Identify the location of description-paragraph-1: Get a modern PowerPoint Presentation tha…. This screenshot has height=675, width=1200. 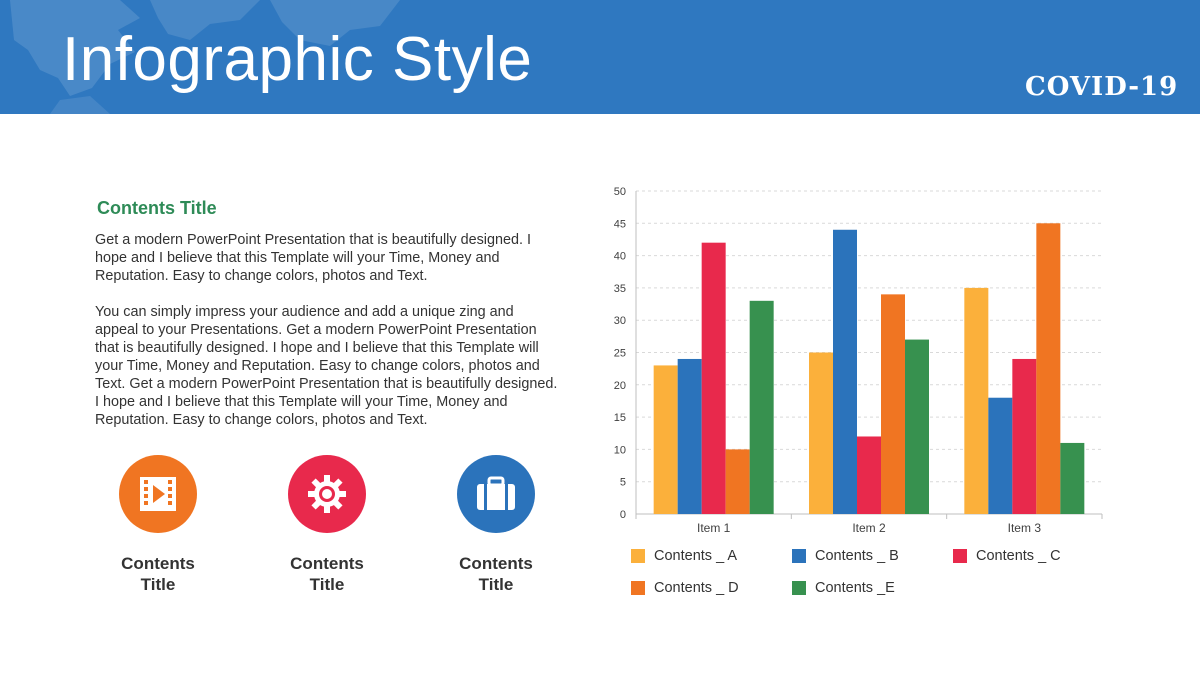
(341, 258).